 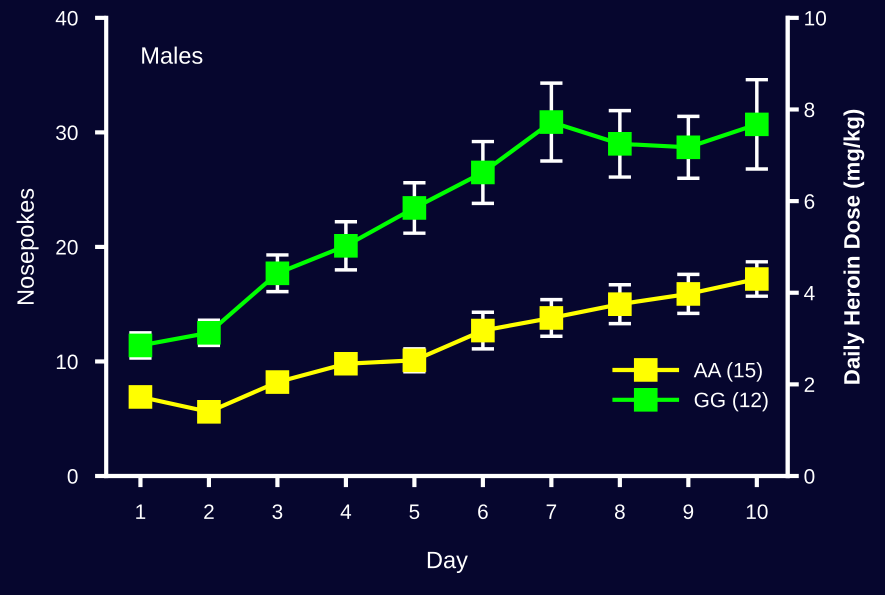 I want to click on y2-tick-label: 2, so click(x=809, y=384).